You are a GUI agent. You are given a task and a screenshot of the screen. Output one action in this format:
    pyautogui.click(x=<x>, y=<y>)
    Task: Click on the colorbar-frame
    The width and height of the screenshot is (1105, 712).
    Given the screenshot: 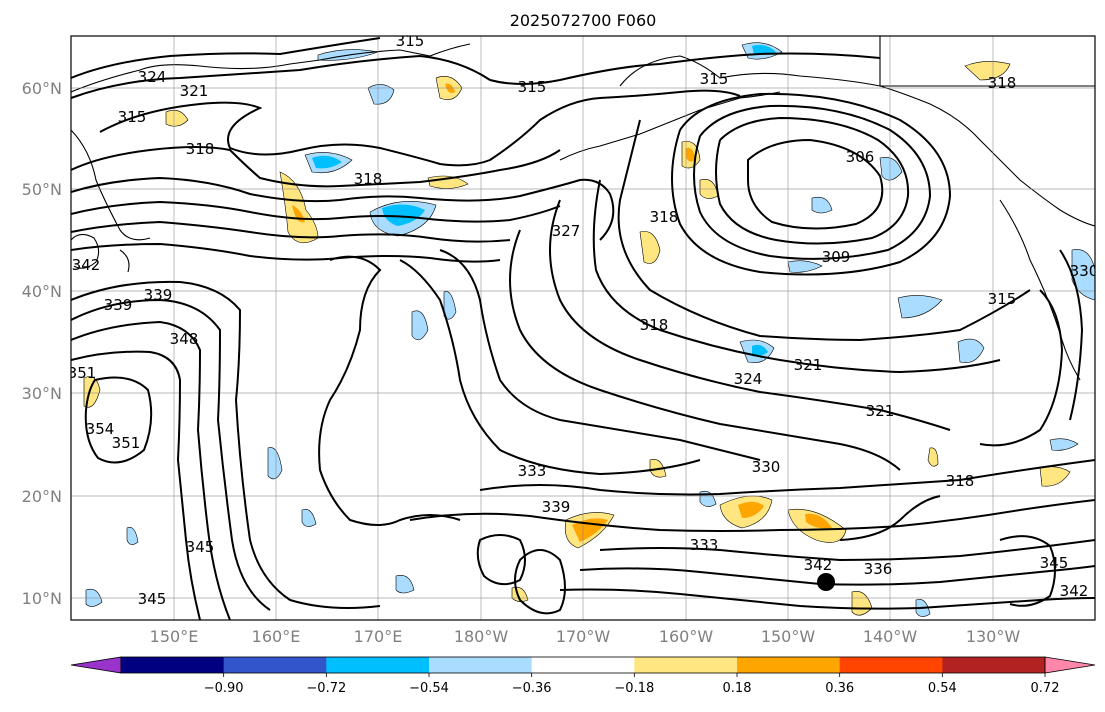 What is the action you would take?
    pyautogui.click(x=583, y=665)
    